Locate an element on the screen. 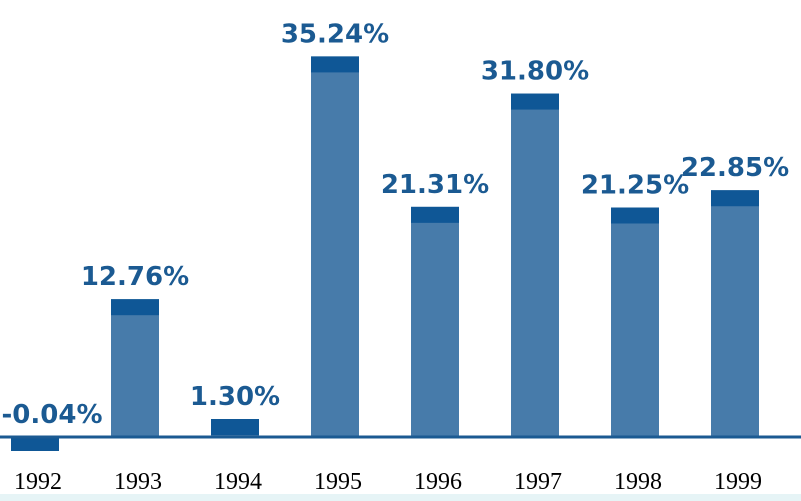  bar-cap-1994 is located at coordinates (235, 427).